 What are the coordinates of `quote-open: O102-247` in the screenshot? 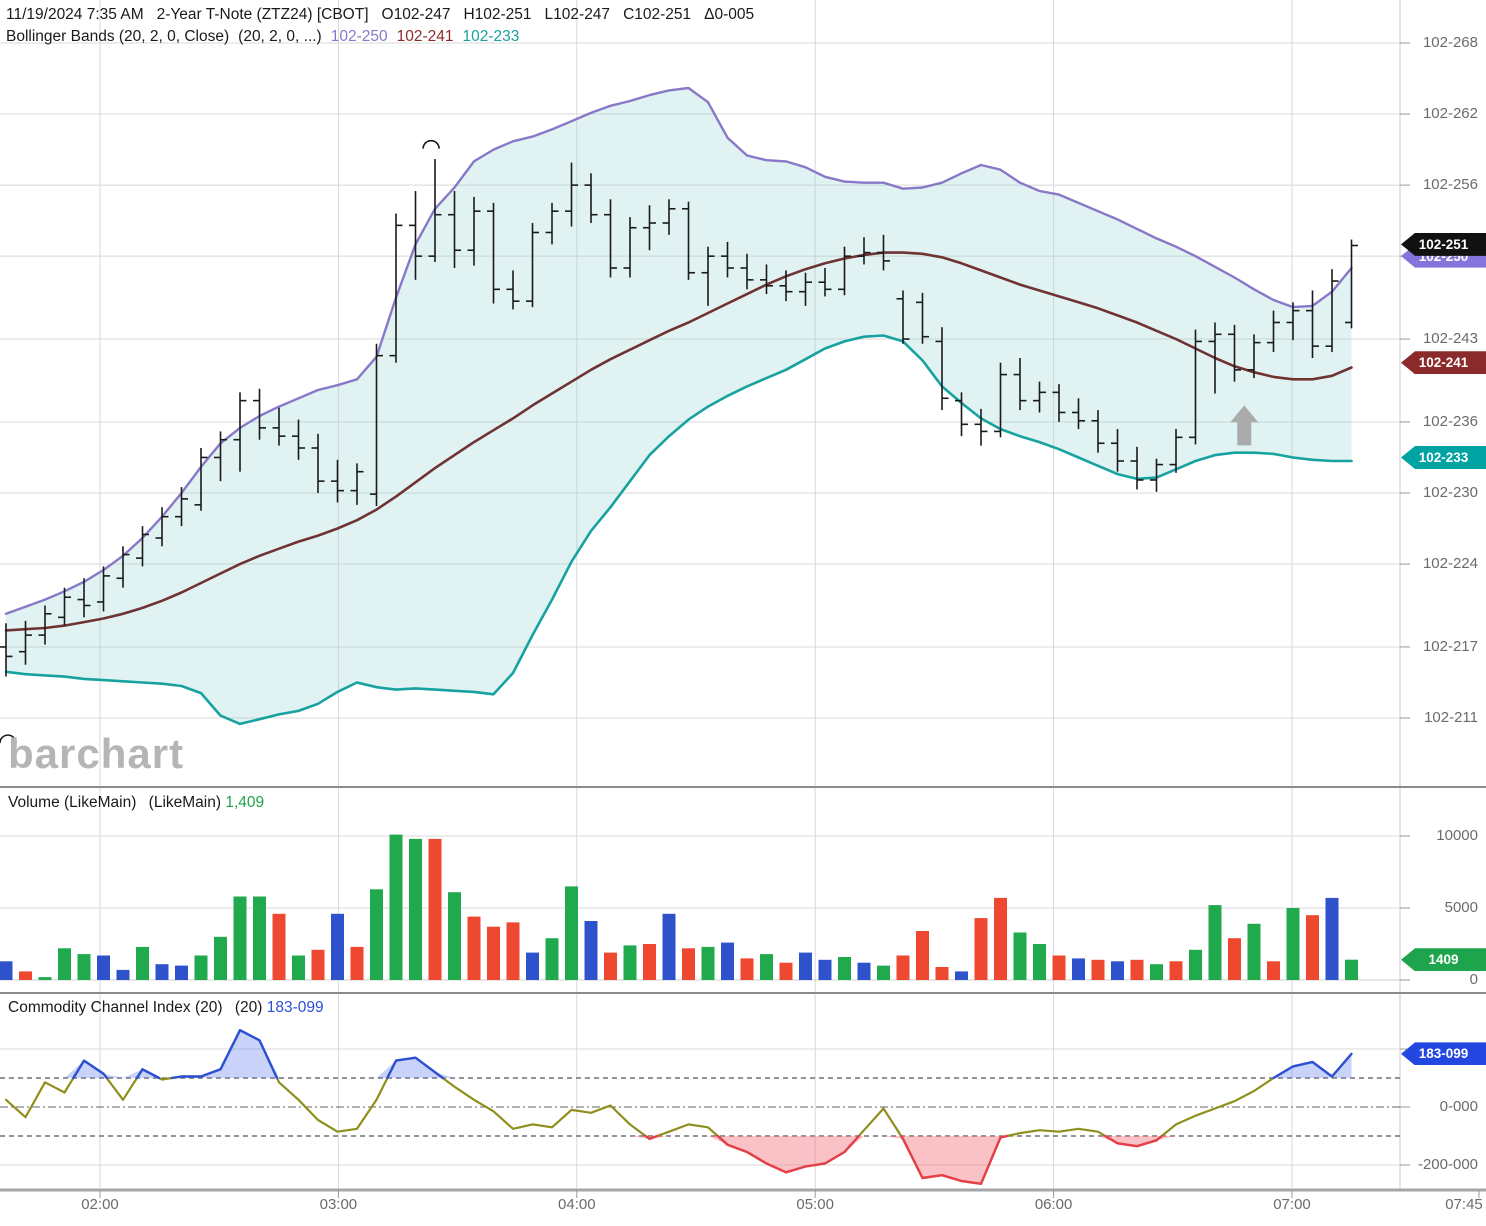 It's located at (416, 14).